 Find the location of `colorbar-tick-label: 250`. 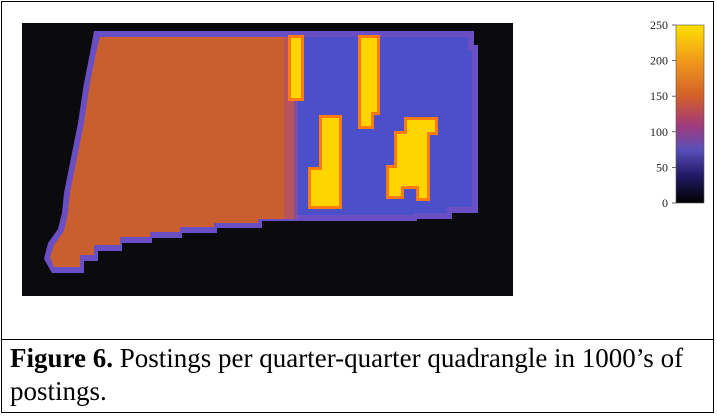

colorbar-tick-label: 250 is located at coordinates (659, 26).